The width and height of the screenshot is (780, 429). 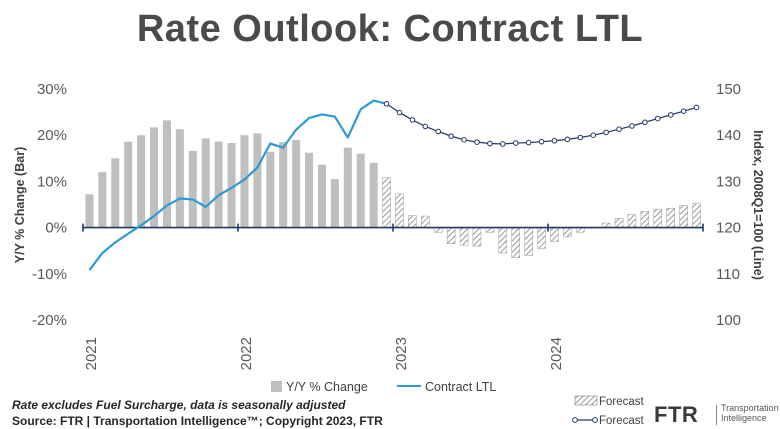 I want to click on y-left-tick: -20%, so click(x=49, y=320).